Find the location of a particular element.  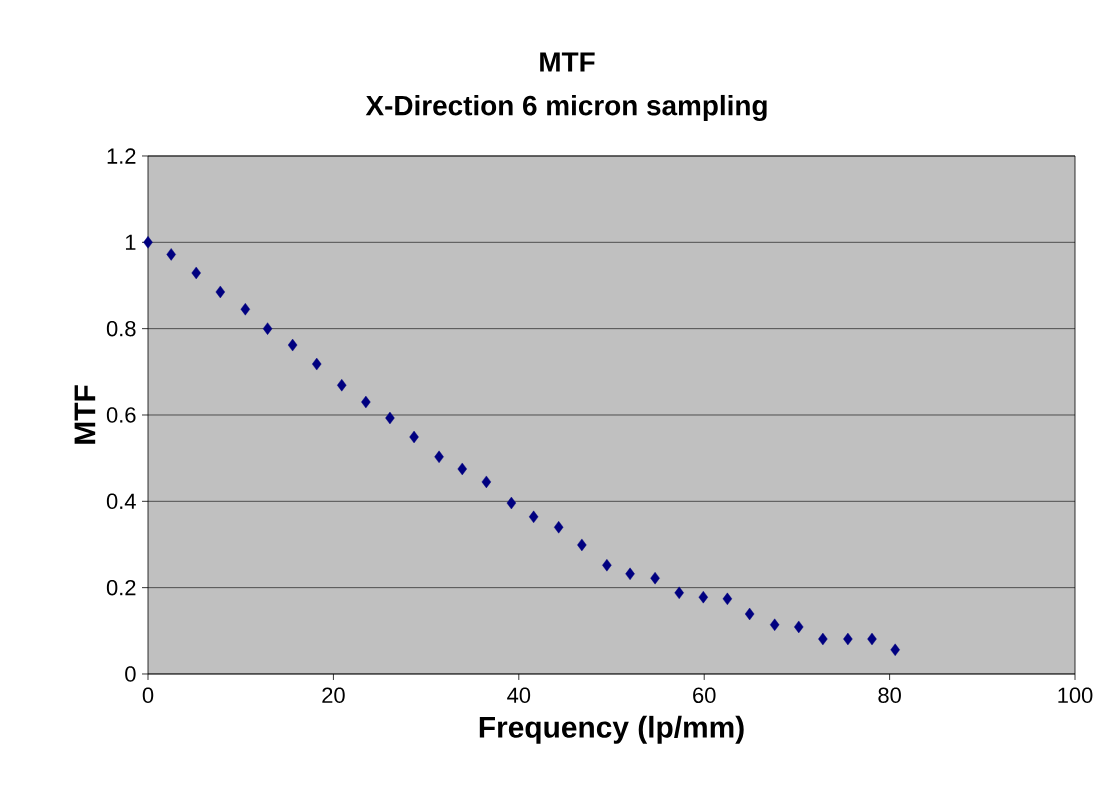

x-tick-label: 80 is located at coordinates (889, 695).